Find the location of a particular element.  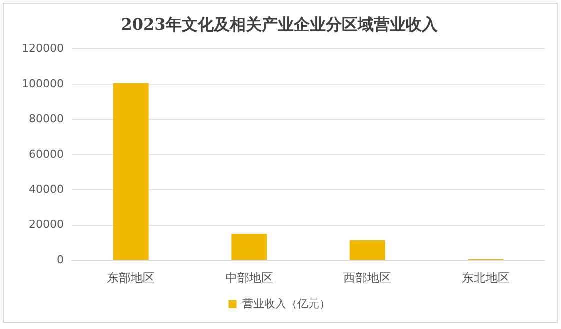

x-tick-label: 东北地区 is located at coordinates (486, 277).